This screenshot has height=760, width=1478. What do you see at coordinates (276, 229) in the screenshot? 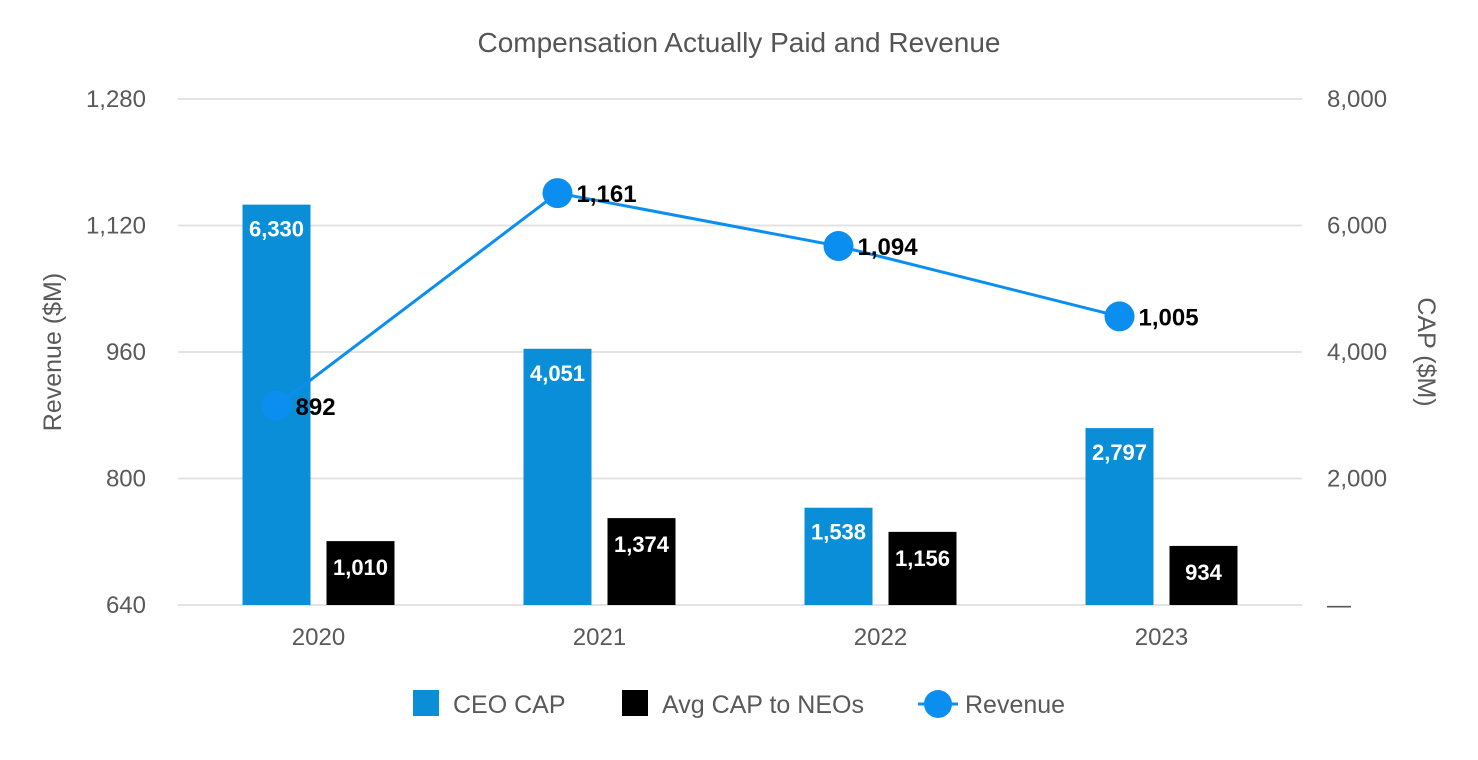
I see `ceo-cap-data-label: 6,330` at bounding box center [276, 229].